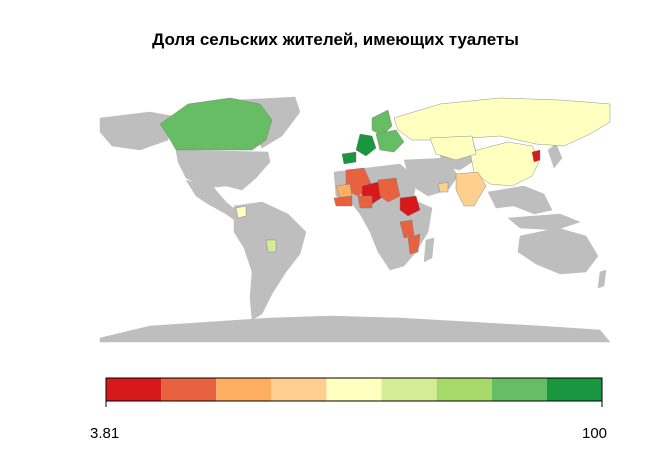 Image resolution: width=671 pixels, height=459 pixels. I want to click on map-title: Доля сельских жителей, имеющих туалеты, so click(335, 39).